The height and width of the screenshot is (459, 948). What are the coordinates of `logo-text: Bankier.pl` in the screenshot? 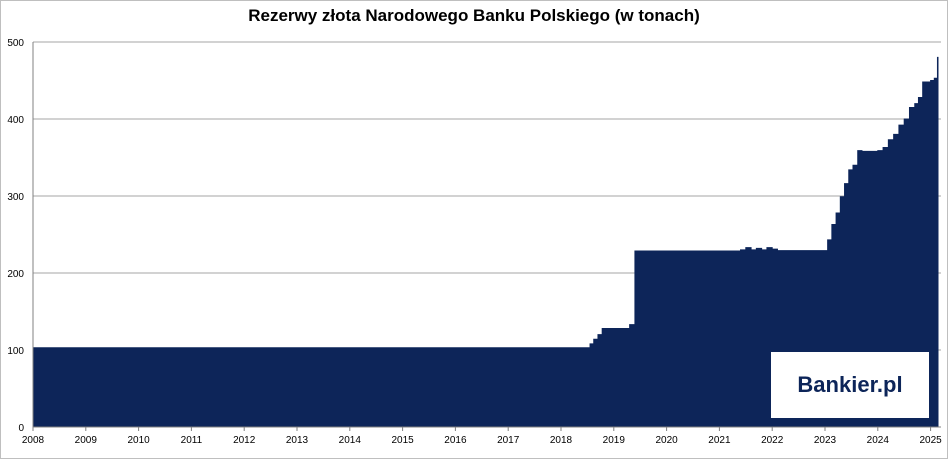 It's located at (849, 384).